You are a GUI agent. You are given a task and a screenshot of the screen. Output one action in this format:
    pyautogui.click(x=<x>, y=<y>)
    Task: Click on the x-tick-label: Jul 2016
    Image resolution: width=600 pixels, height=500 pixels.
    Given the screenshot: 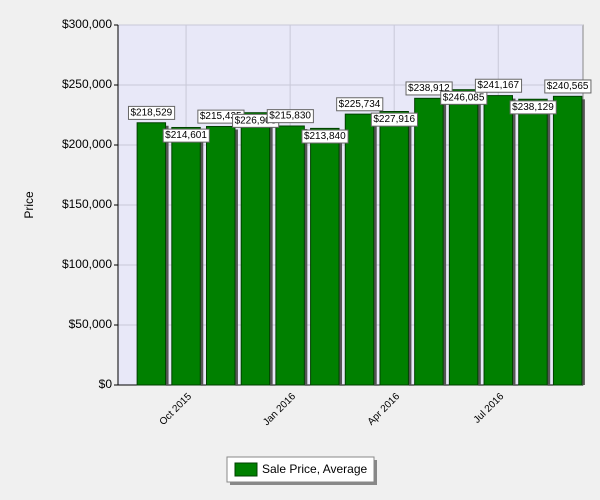 What is the action you would take?
    pyautogui.click(x=489, y=408)
    